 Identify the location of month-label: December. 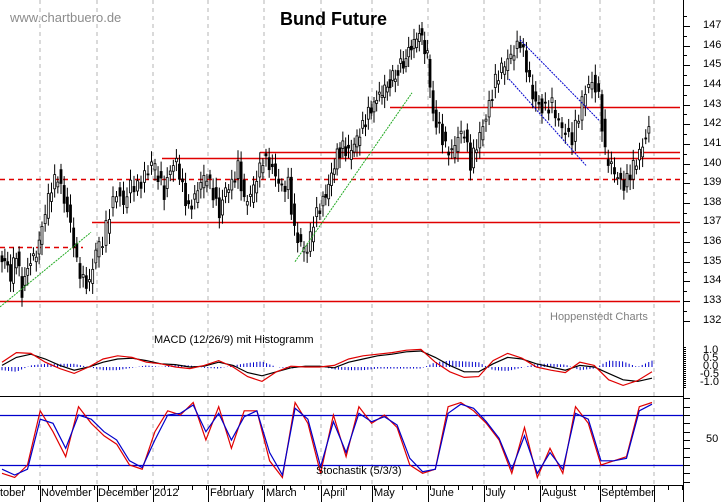
(123, 493).